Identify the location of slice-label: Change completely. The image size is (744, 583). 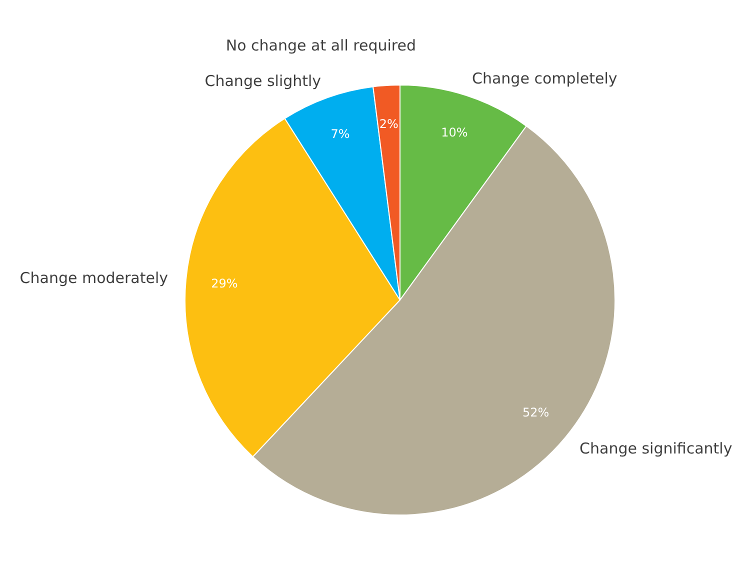
(545, 78).